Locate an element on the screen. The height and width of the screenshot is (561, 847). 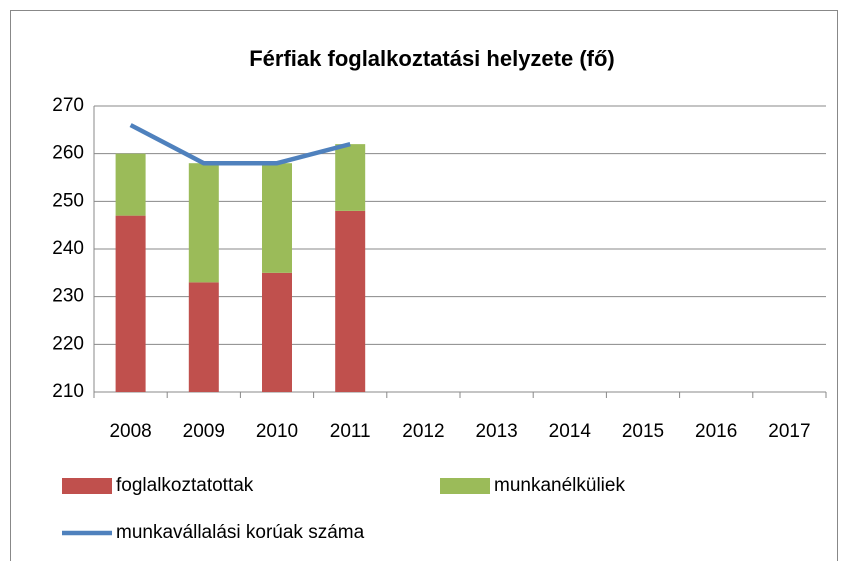
y-tick-label: 260 is located at coordinates (68, 153).